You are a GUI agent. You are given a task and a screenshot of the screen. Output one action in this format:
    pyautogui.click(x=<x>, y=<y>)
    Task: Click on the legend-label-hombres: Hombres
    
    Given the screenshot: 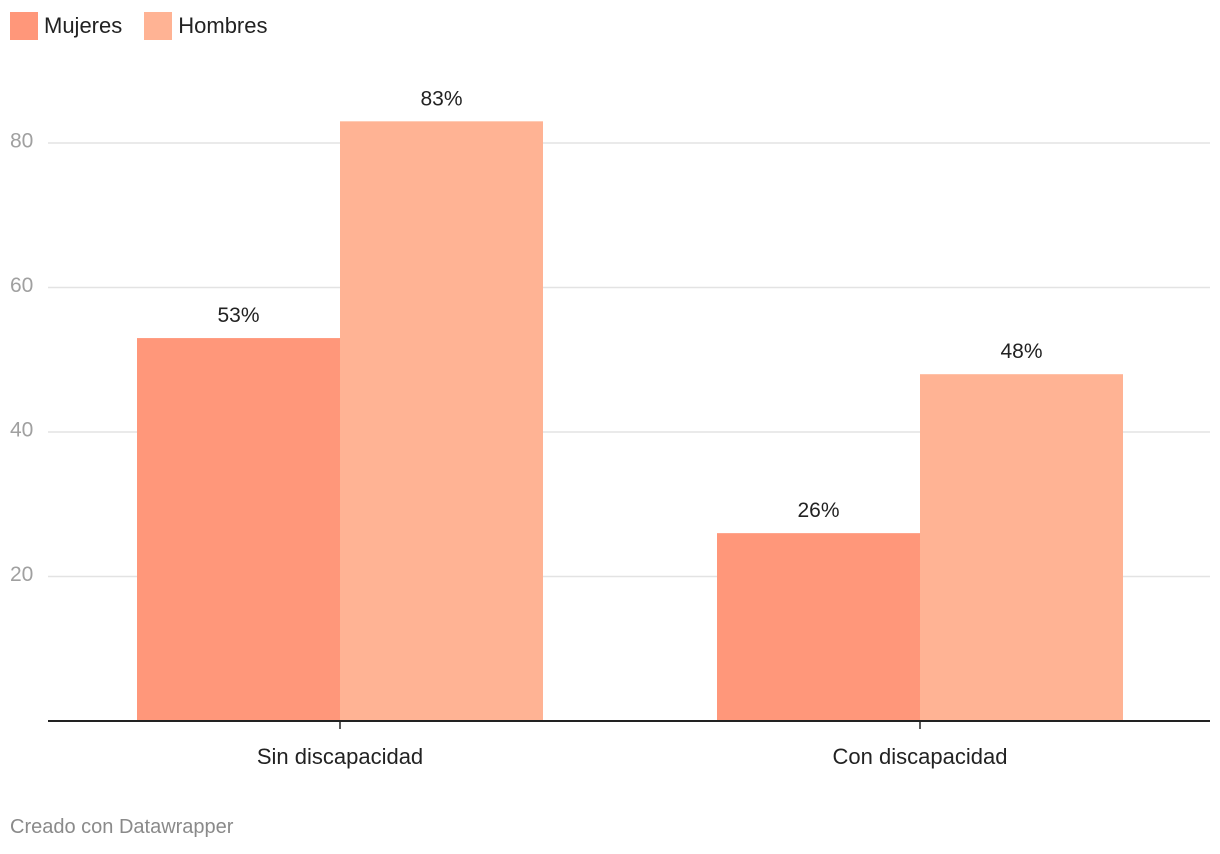 What is the action you would take?
    pyautogui.click(x=223, y=25)
    